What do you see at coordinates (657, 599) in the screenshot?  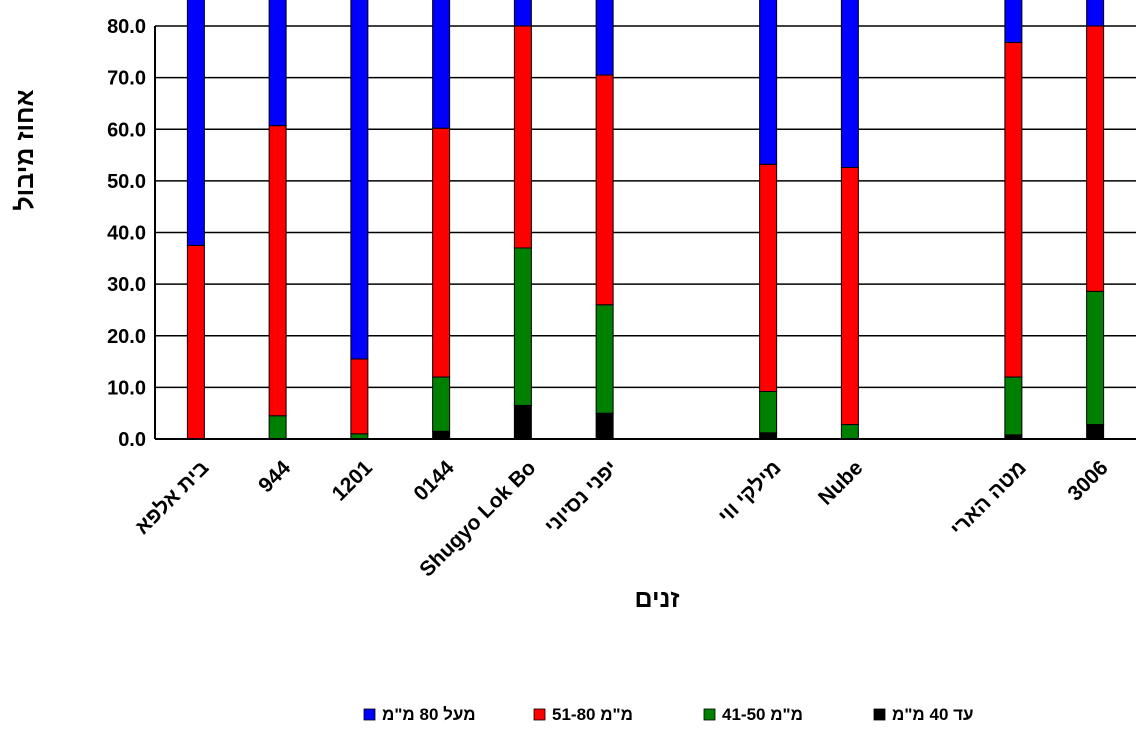 I see `x-axis-title: זנים` at bounding box center [657, 599].